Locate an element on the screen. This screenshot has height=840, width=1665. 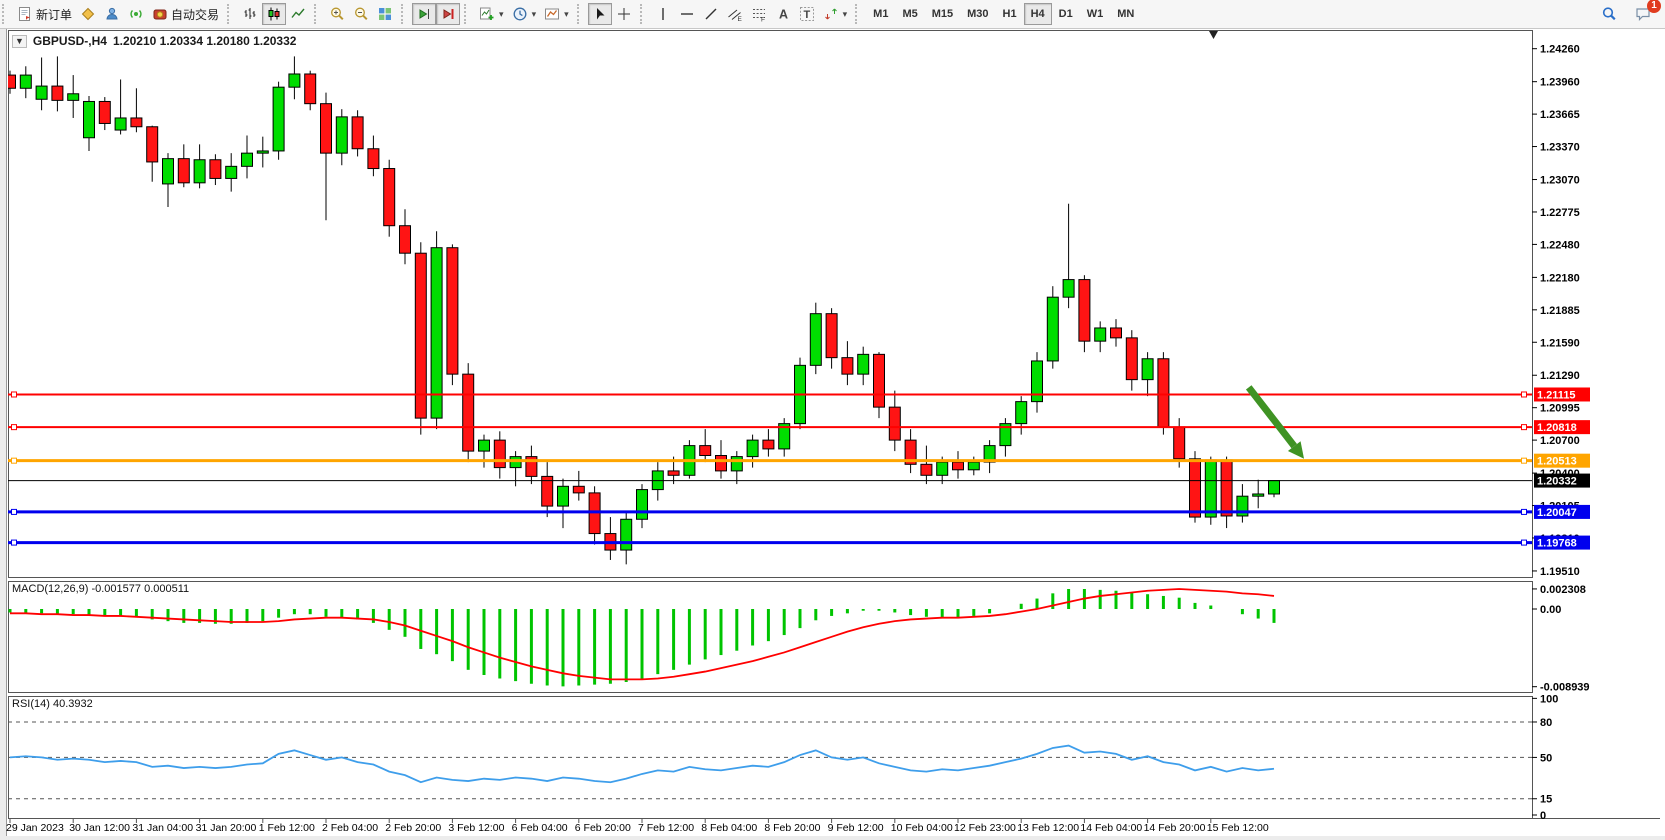
new-order-button: 新订单 is located at coordinates (44, 14).